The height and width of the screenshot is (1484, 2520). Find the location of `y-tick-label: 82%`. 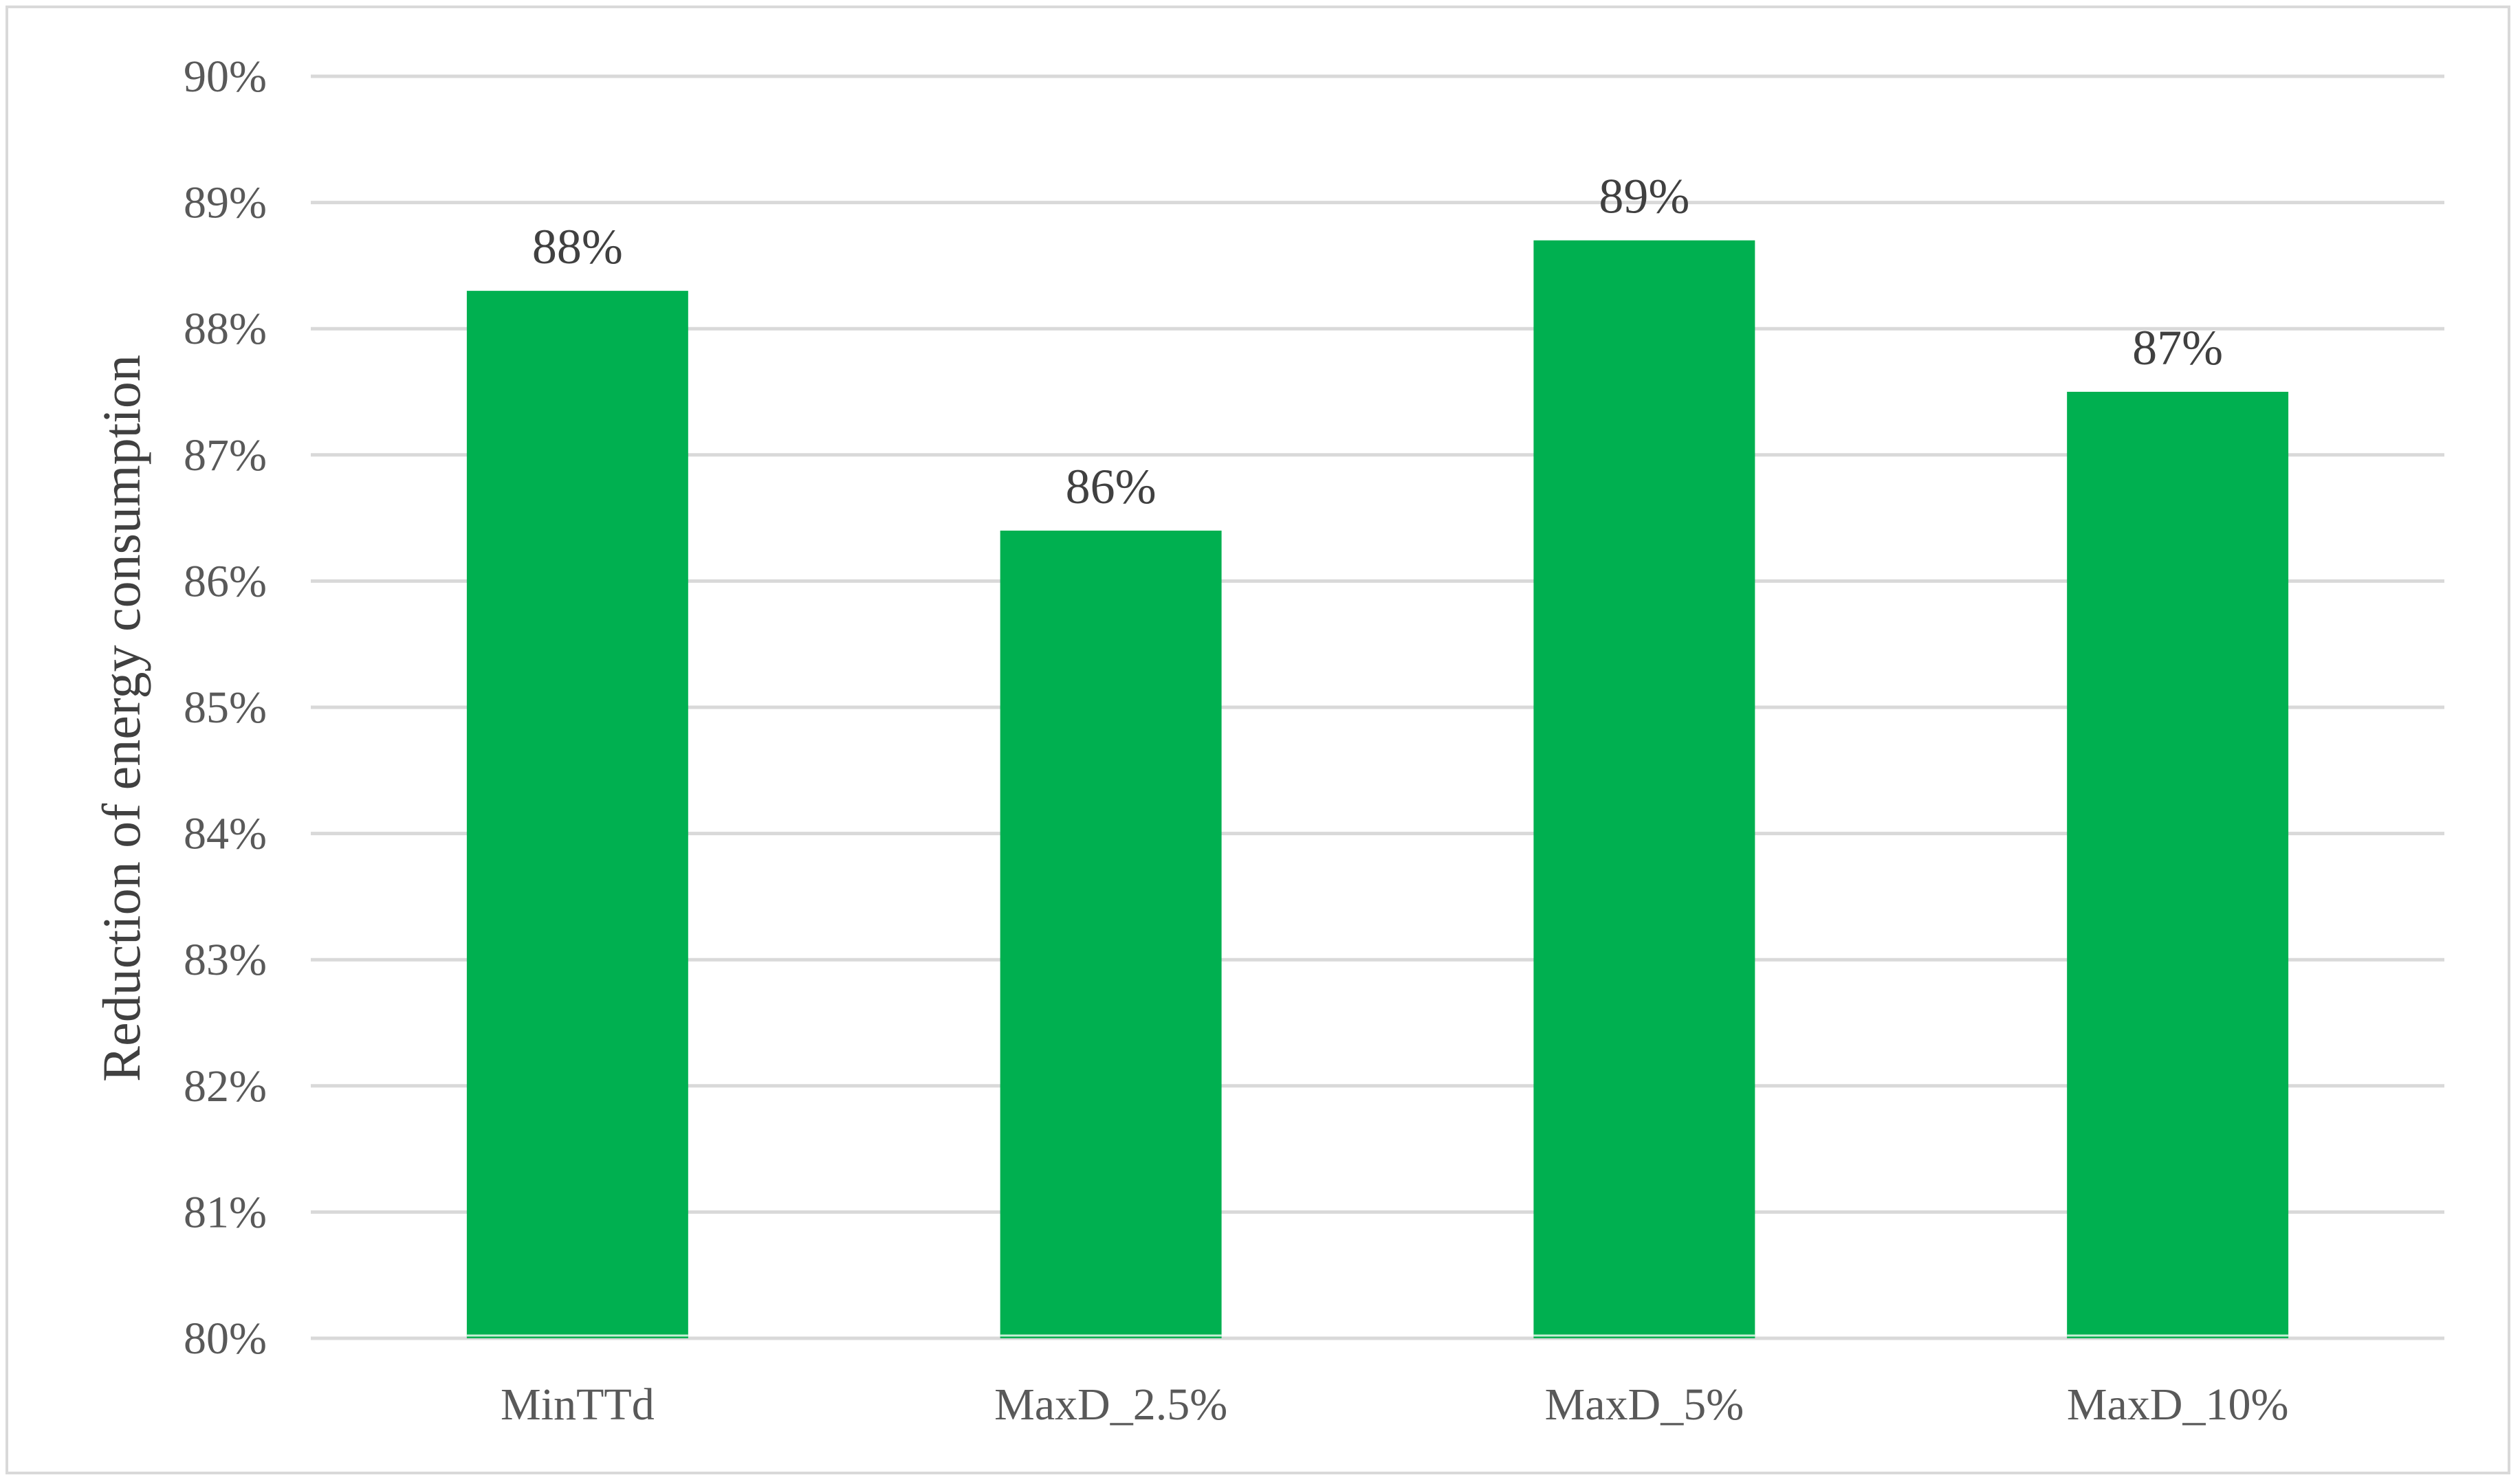

y-tick-label: 82% is located at coordinates (225, 1086).